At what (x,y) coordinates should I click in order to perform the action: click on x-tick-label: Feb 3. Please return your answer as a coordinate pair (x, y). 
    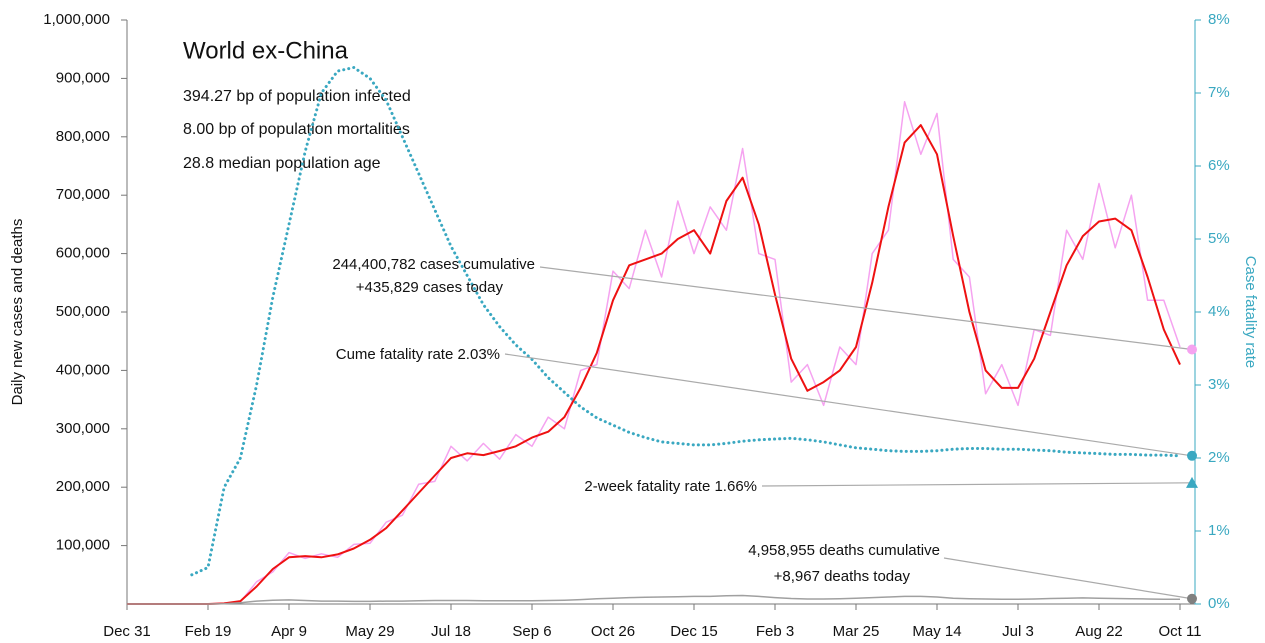
    Looking at the image, I should click on (775, 631).